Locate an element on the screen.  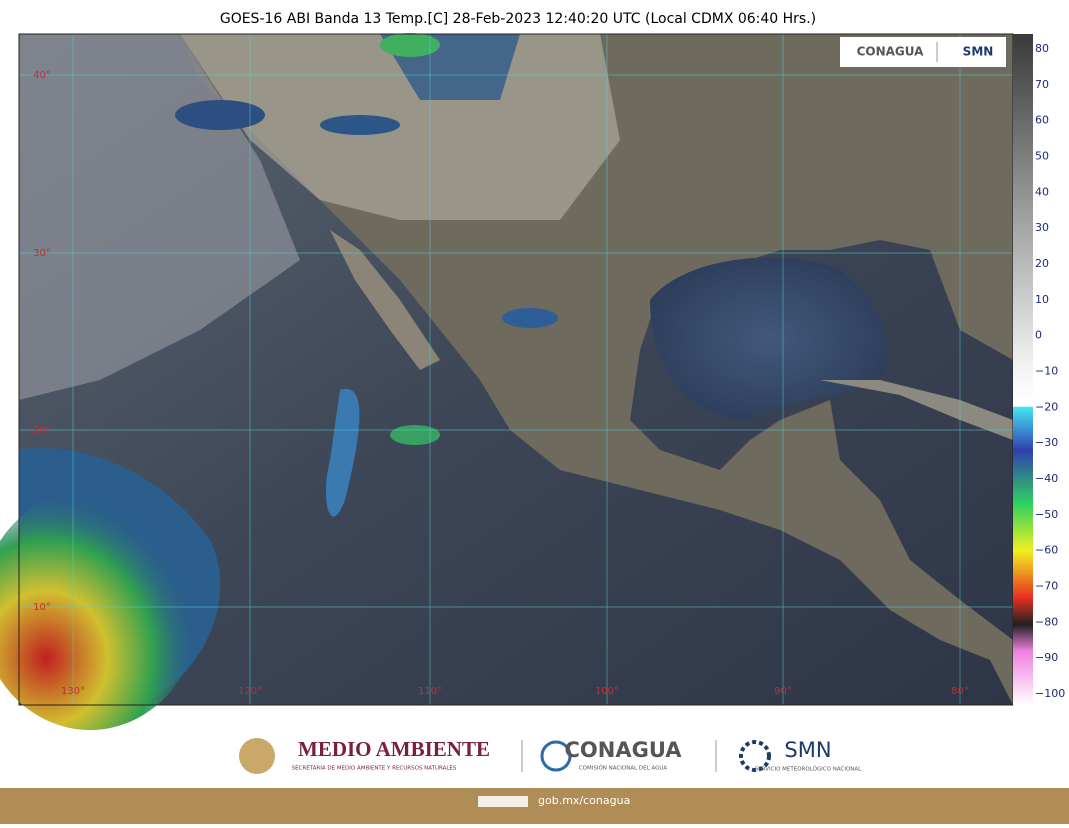
colorbar-label: 0 is located at coordinates (1038, 335).